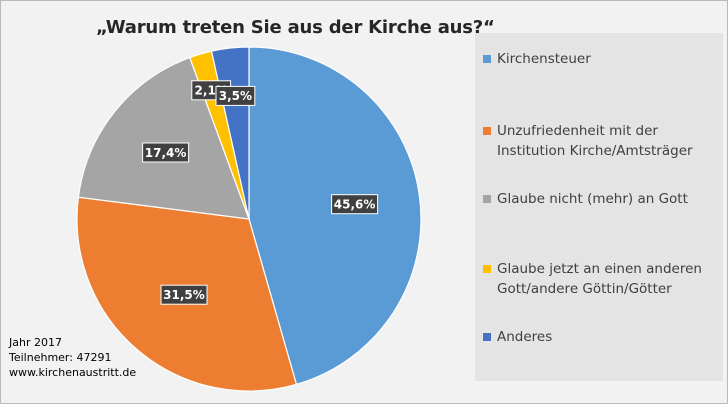  Describe the element at coordinates (592, 199) in the screenshot. I see `legend-label: Glaube nicht (mehr) an Gott` at that location.